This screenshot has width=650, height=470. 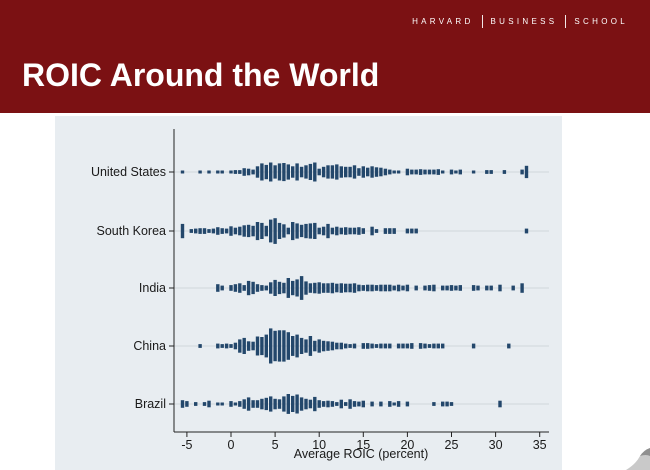 What do you see at coordinates (496, 445) in the screenshot?
I see `x-tick-label: 30` at bounding box center [496, 445].